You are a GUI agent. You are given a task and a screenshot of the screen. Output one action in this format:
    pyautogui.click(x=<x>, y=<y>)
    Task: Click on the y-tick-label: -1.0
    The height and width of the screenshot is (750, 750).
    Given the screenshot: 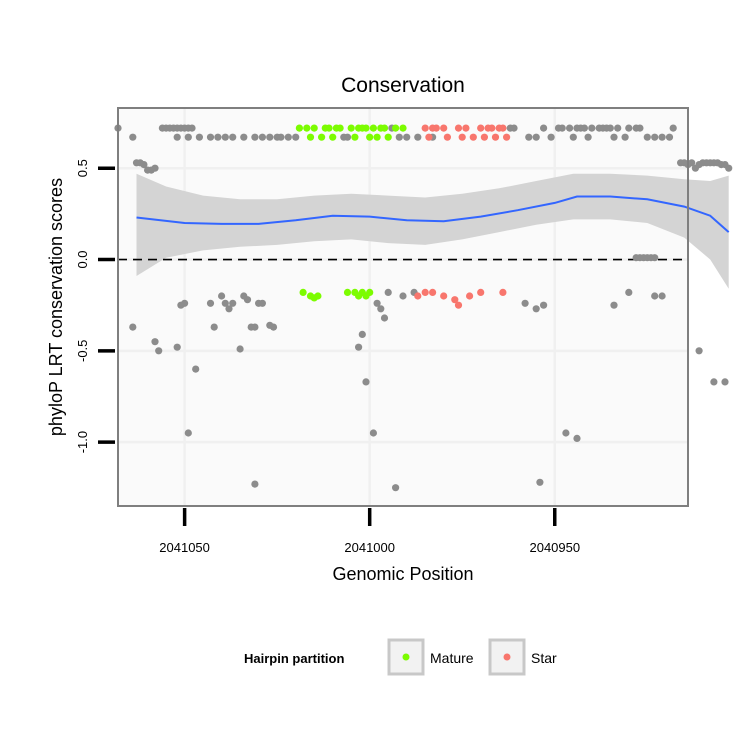 What is the action you would take?
    pyautogui.click(x=82, y=442)
    